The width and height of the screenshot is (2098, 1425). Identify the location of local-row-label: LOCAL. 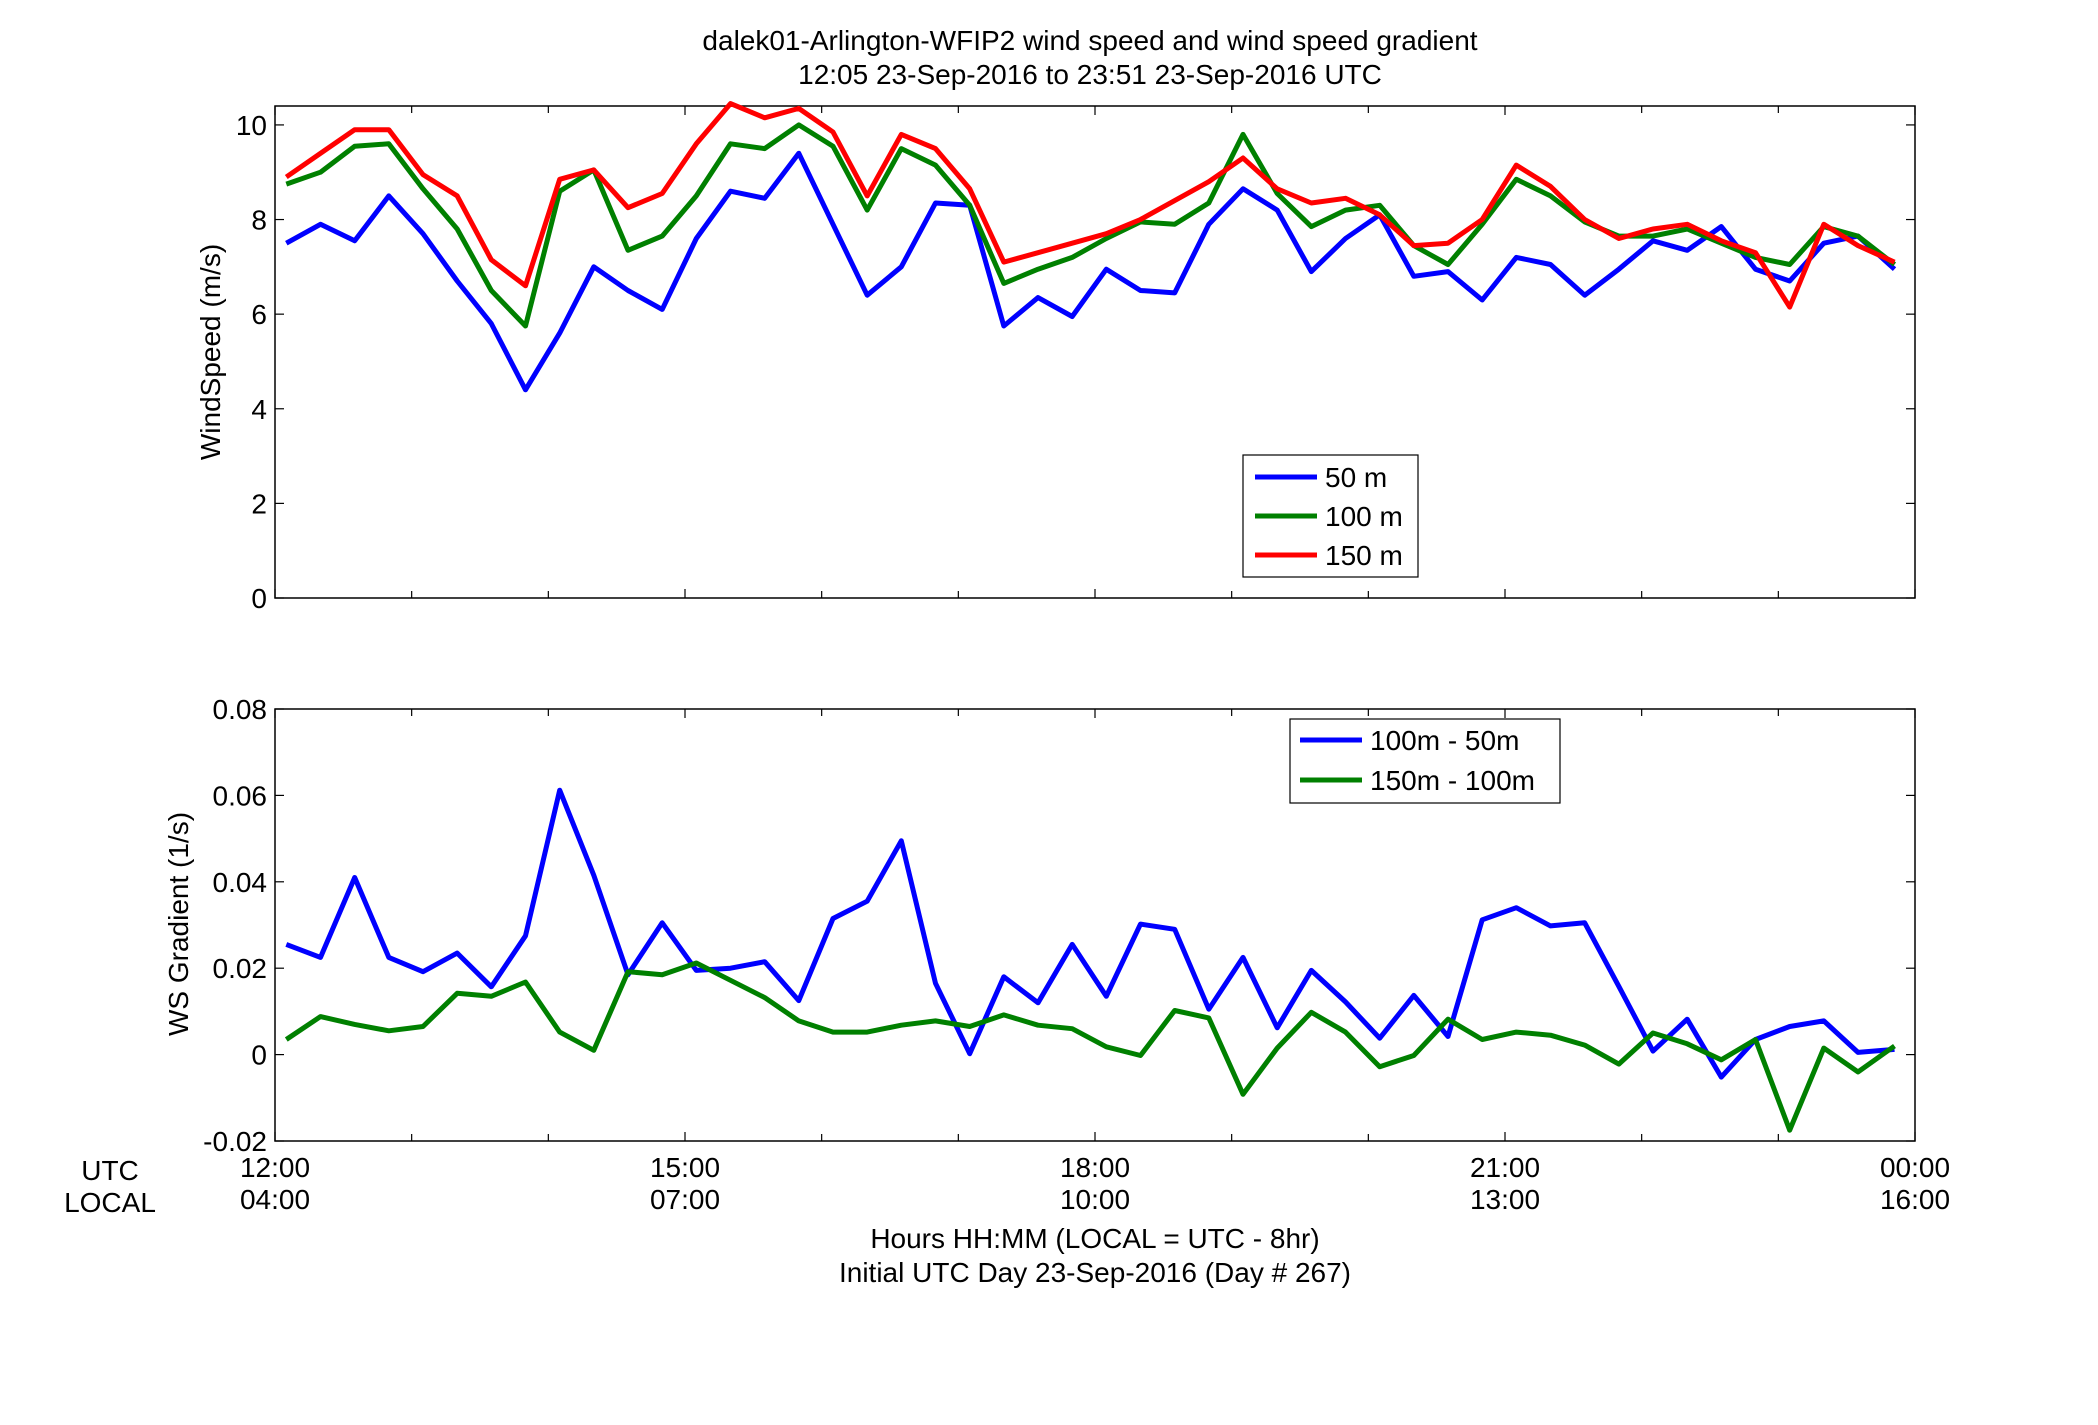
(110, 1202).